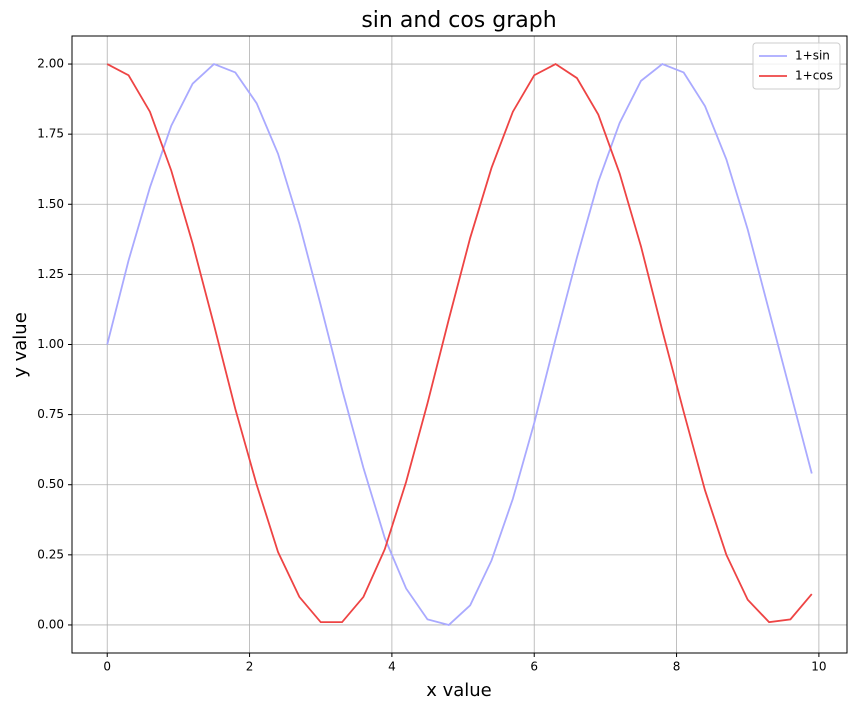 The width and height of the screenshot is (857, 716). Describe the element at coordinates (818, 667) in the screenshot. I see `x-tick-label: 10` at that location.